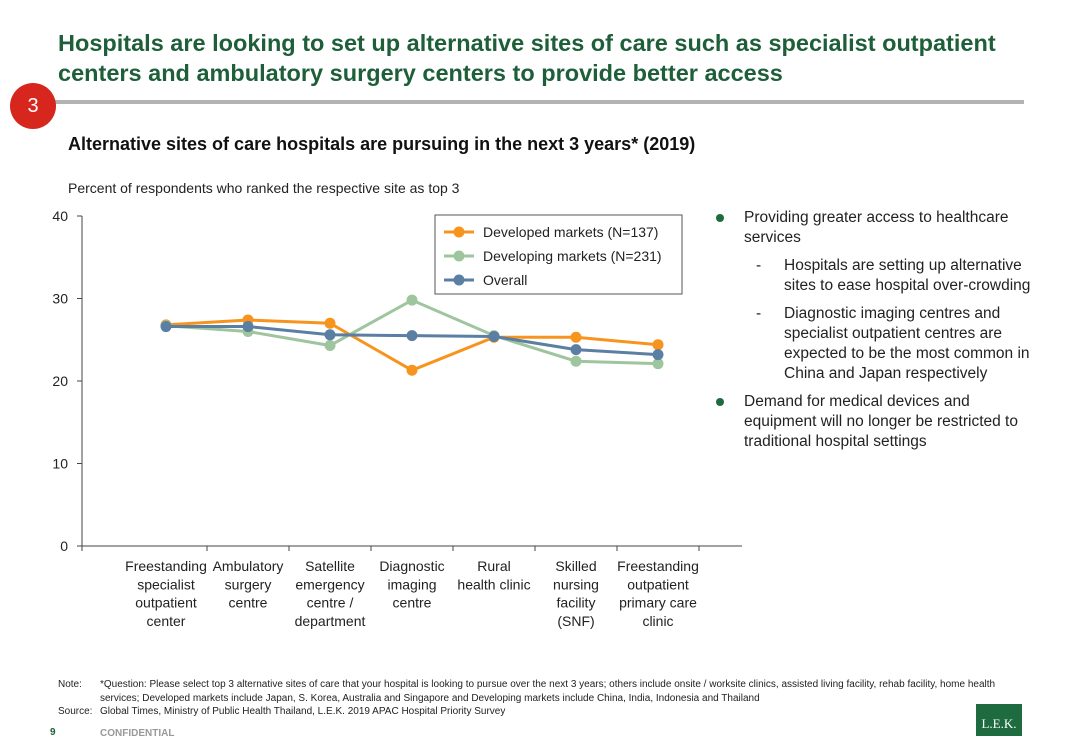 The width and height of the screenshot is (1080, 748). Describe the element at coordinates (527, 102) in the screenshot. I see `header-rule` at that location.